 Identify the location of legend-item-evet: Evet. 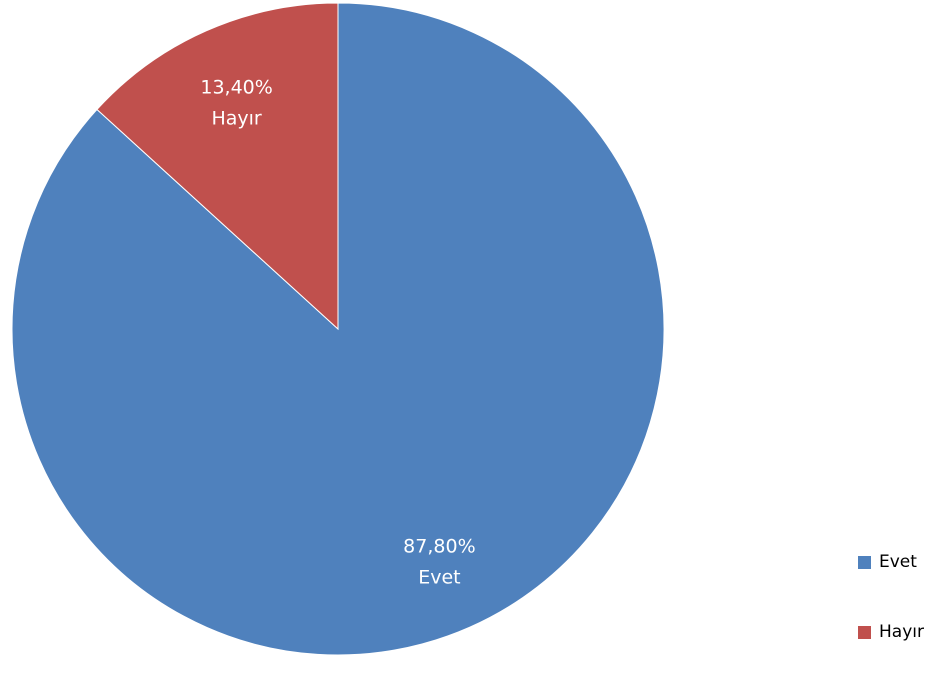
(891, 562).